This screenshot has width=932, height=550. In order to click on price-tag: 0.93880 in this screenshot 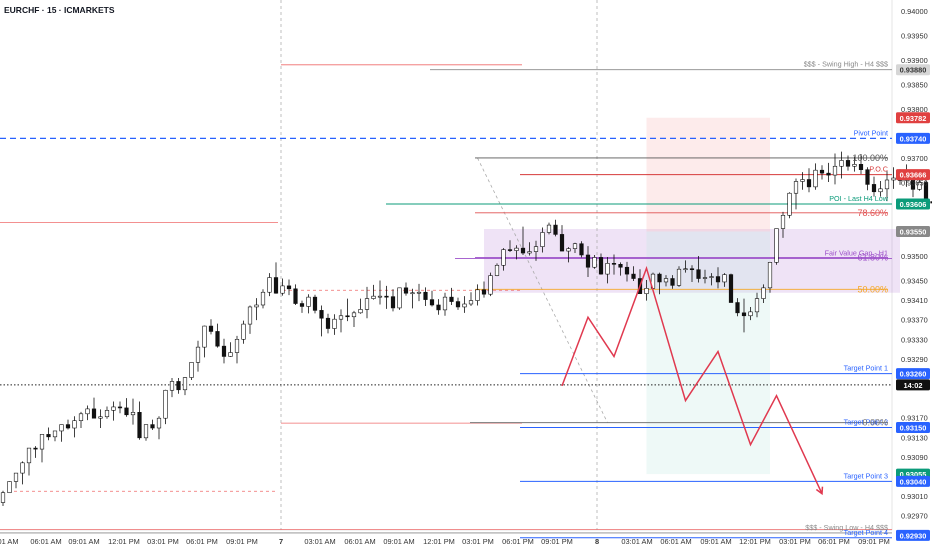, I will do `click(913, 70)`.